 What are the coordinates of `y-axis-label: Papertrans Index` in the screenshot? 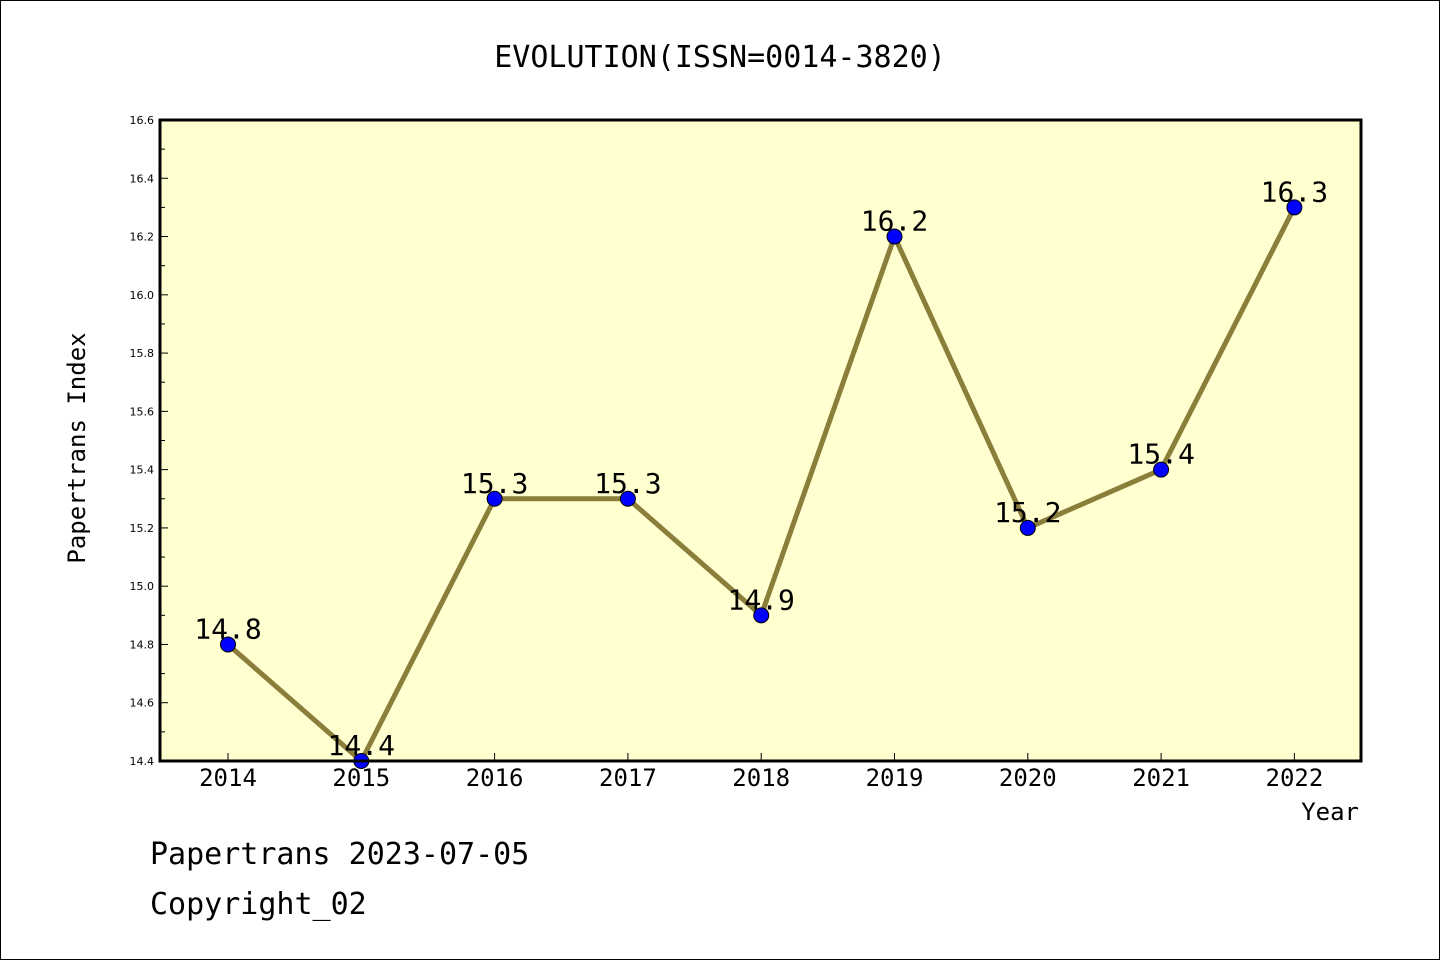 It's located at (77, 447).